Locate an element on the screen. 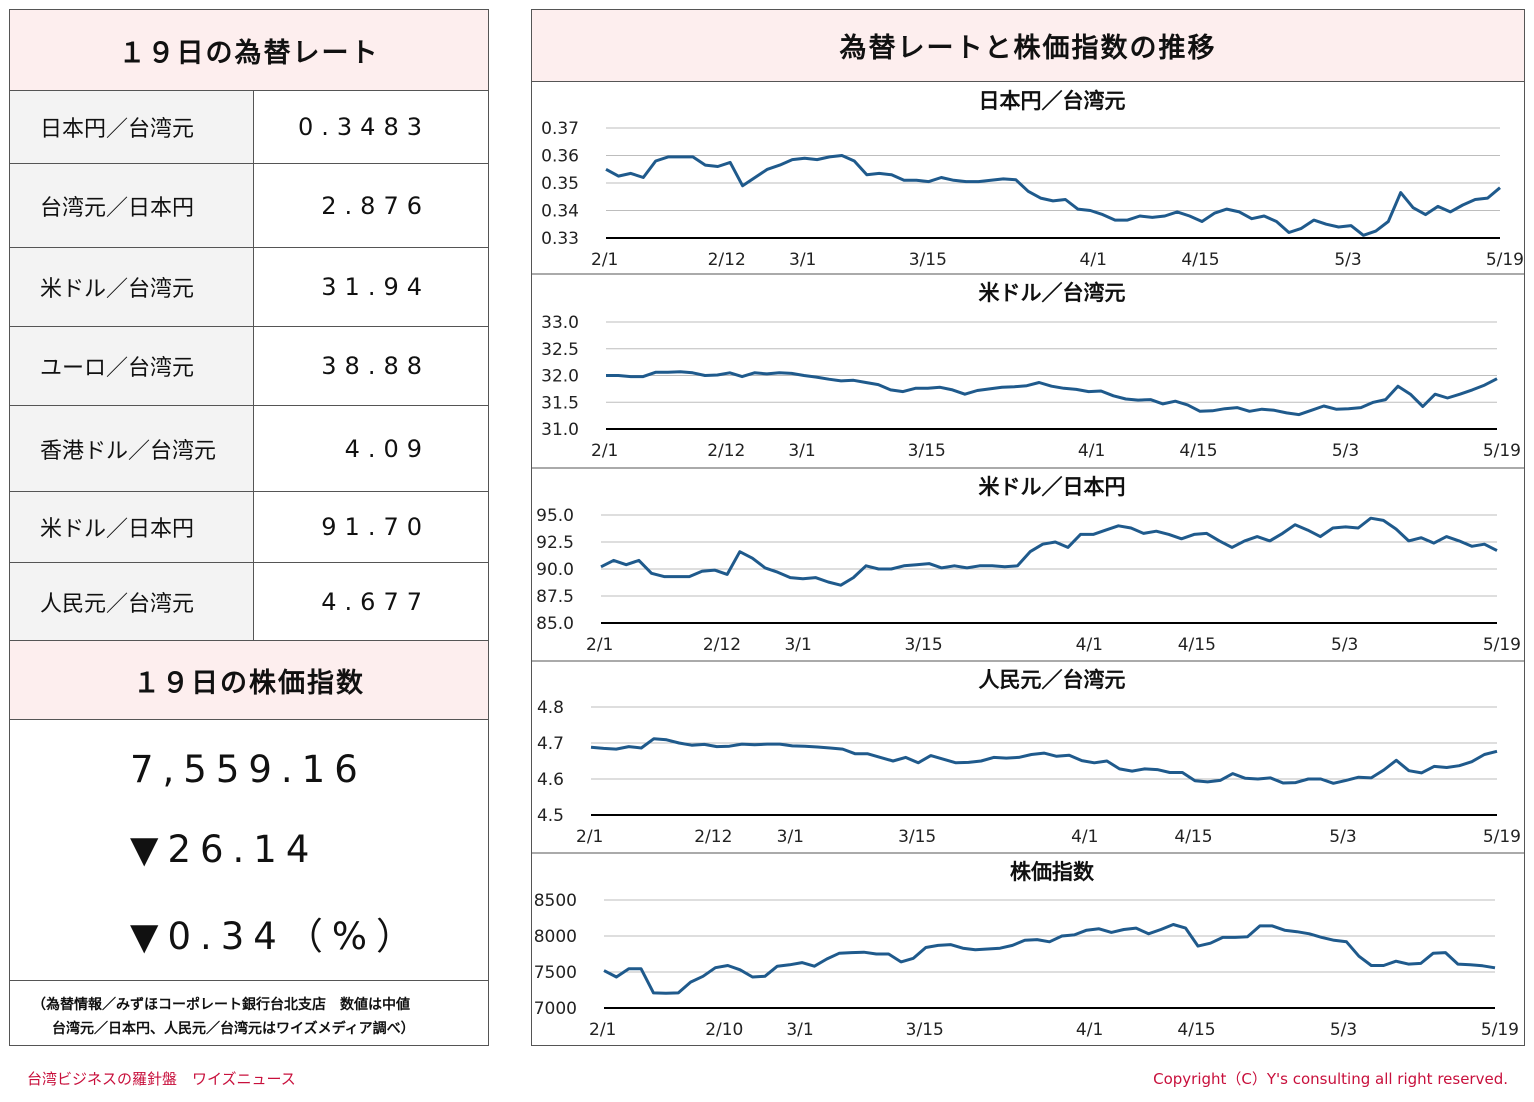 Image resolution: width=1534 pixels, height=1102 pixels. stock-title: １９日の株価指数 is located at coordinates (249, 680).